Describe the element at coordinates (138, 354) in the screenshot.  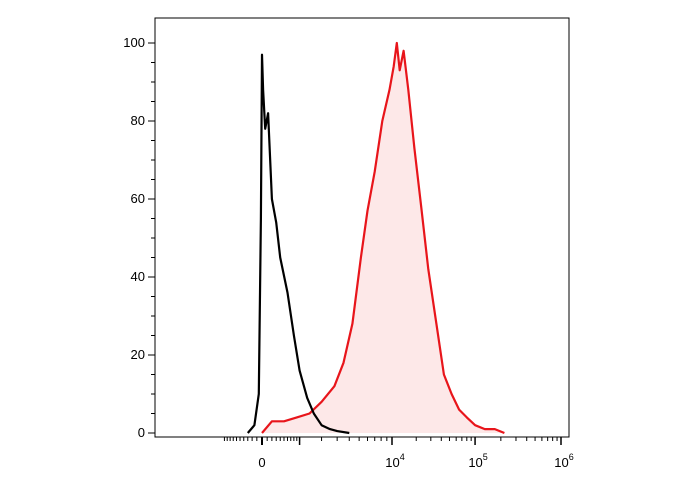
I see `y-tick-label: 20` at that location.